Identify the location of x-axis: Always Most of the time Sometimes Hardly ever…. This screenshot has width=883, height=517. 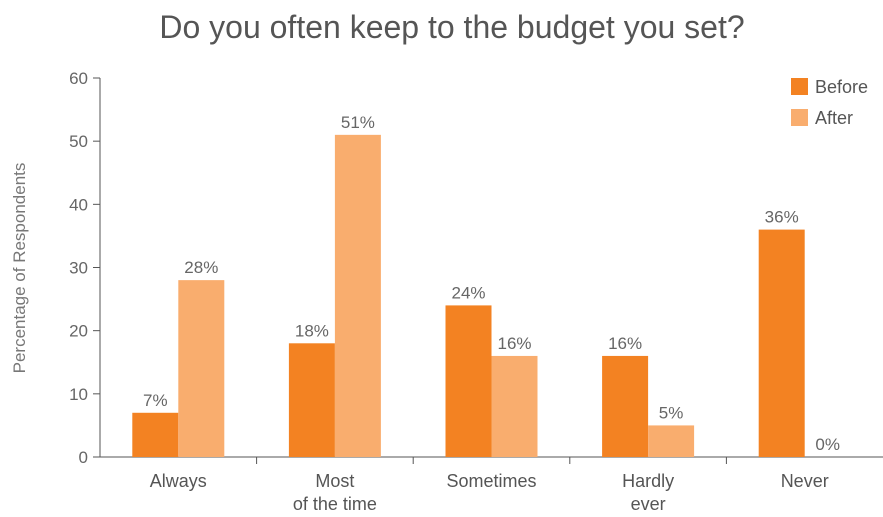
(491, 485).